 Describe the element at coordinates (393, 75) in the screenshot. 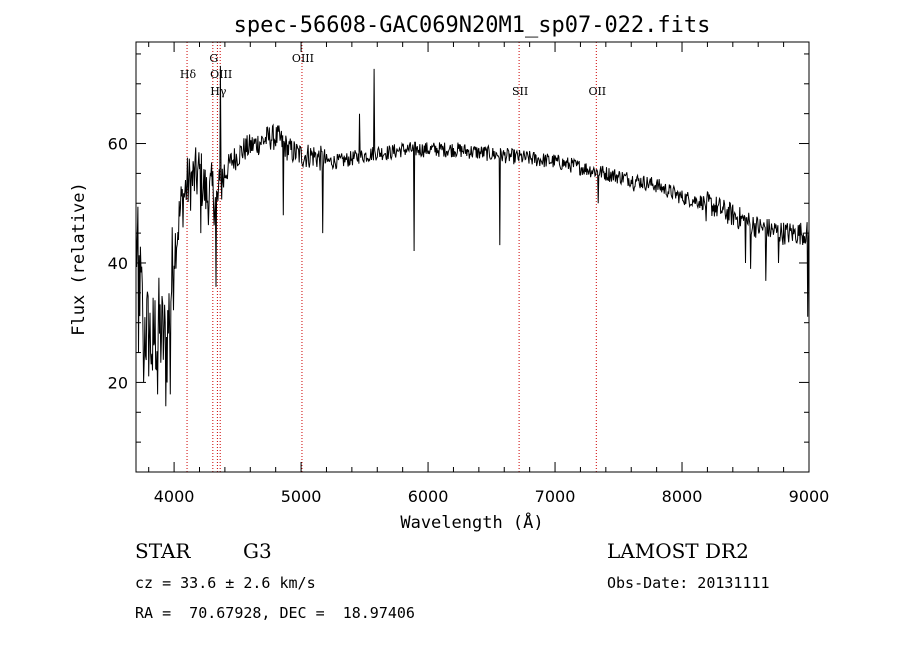

I see `spectral-line-labels: Hδ G OIII Hγ OIII SII OII` at that location.